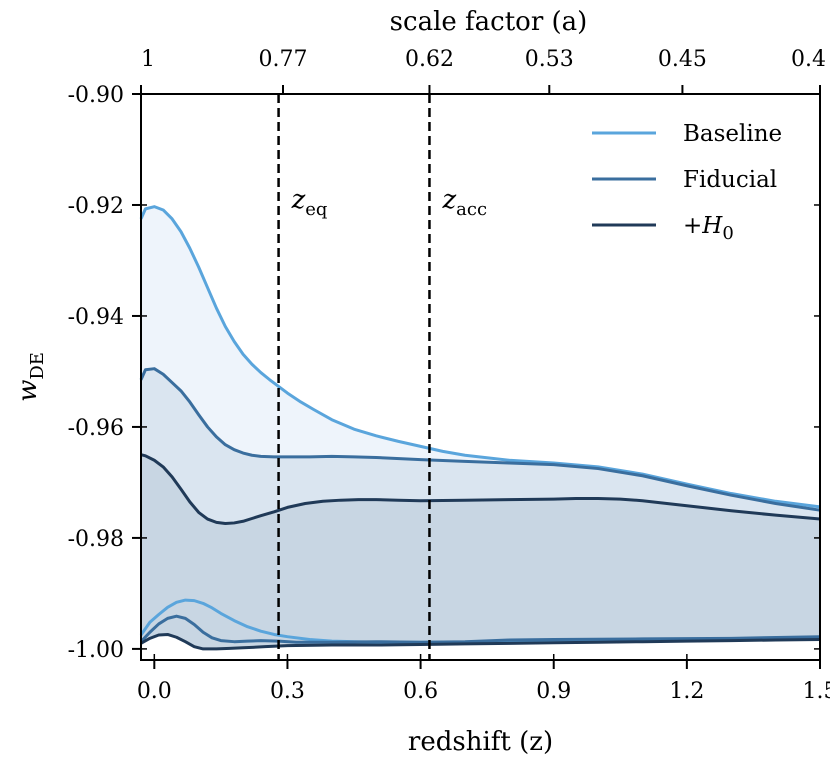 This screenshot has width=830, height=776. Describe the element at coordinates (96, 428) in the screenshot. I see `y-tick-label: -0.96` at that location.